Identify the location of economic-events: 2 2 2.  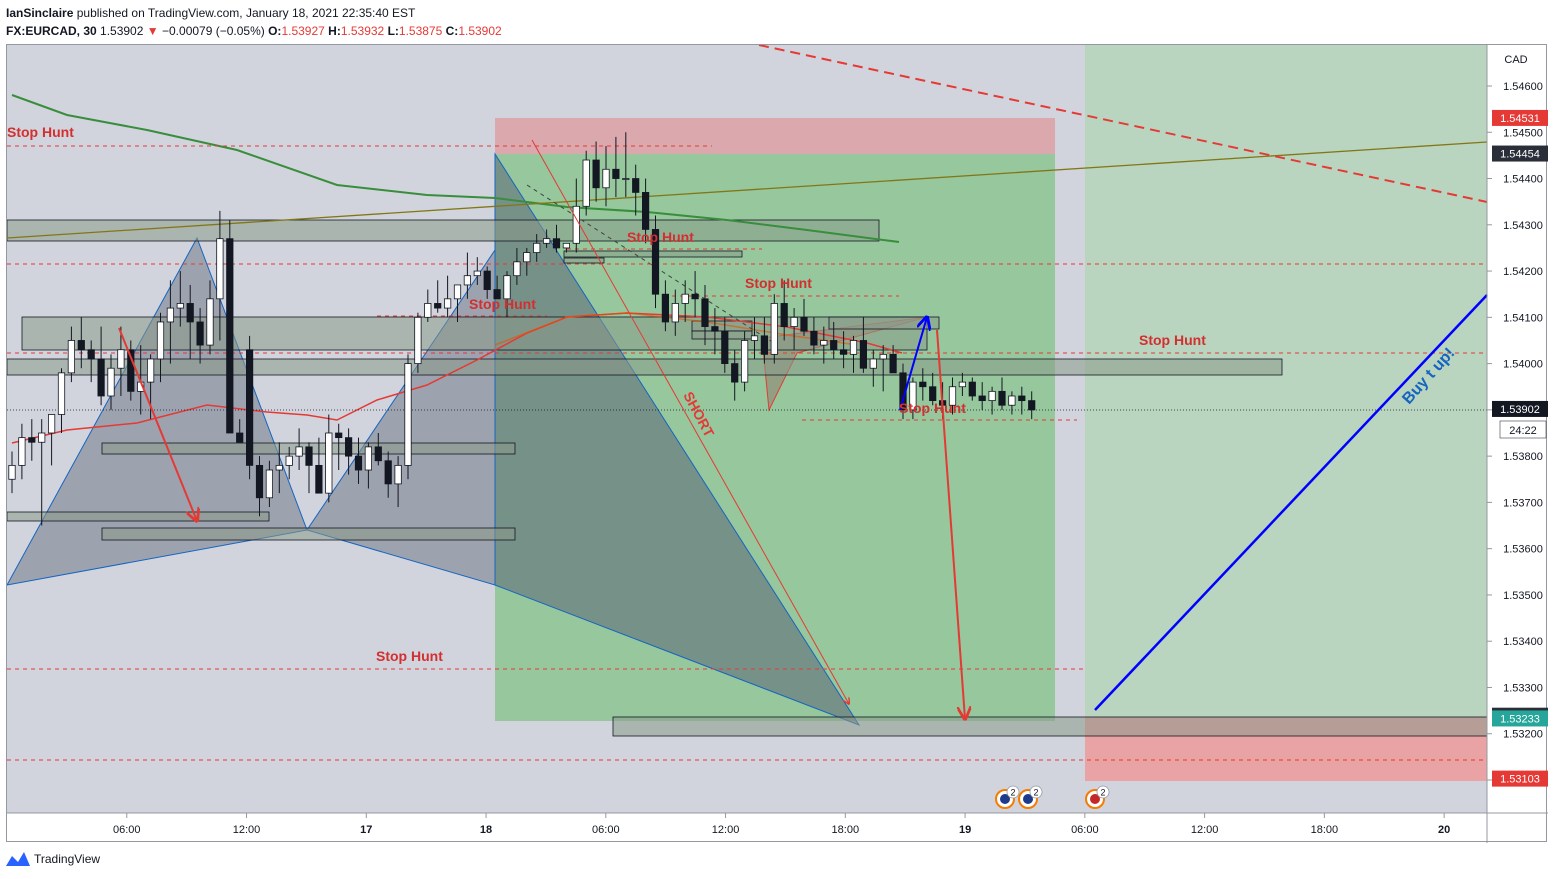
(1052, 797).